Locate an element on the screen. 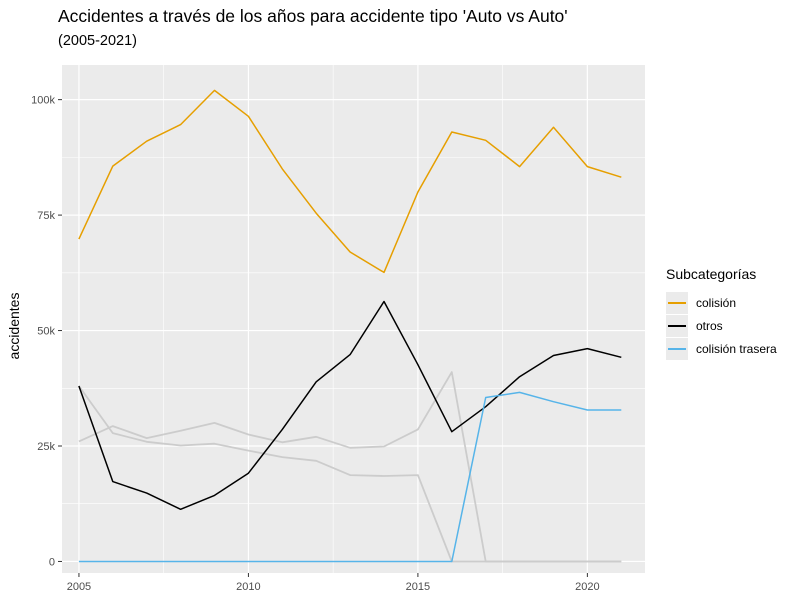 This screenshot has width=800, height=600. y-tick-label: 75k is located at coordinates (46, 216).